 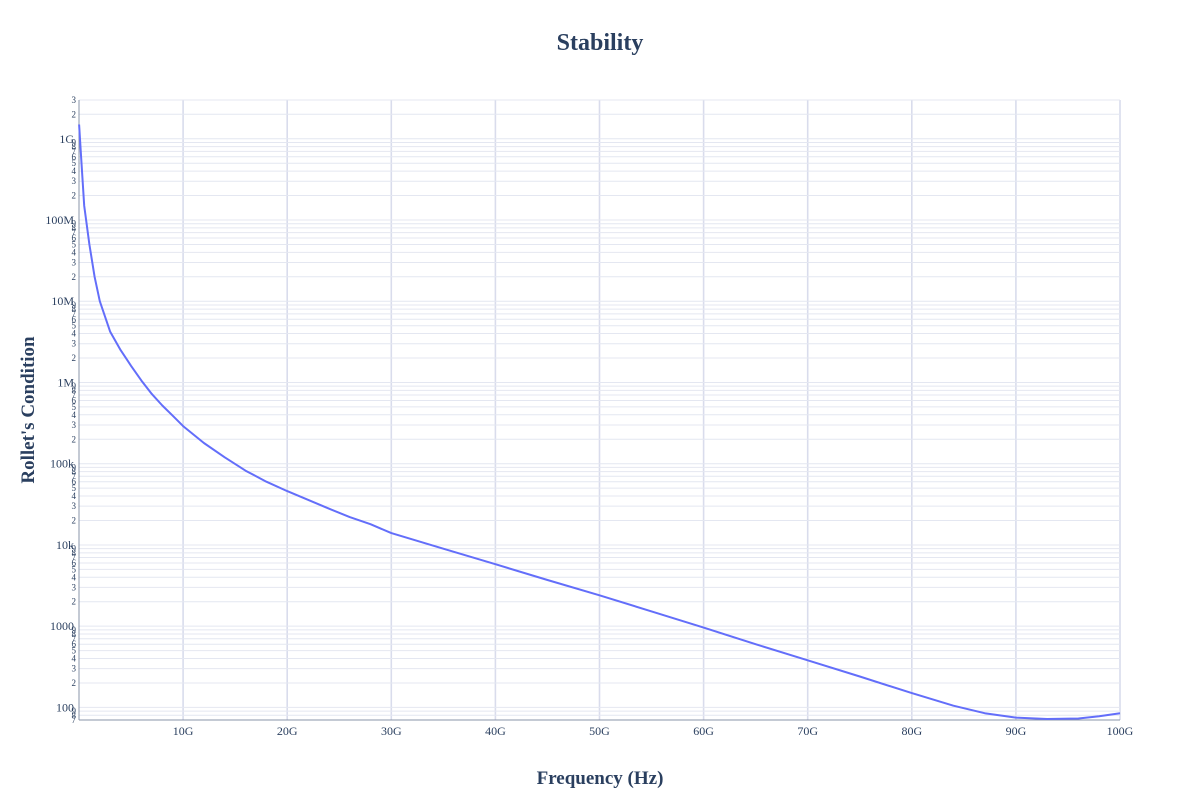 What do you see at coordinates (65, 545) in the screenshot?
I see `y-tick-label: 10k` at bounding box center [65, 545].